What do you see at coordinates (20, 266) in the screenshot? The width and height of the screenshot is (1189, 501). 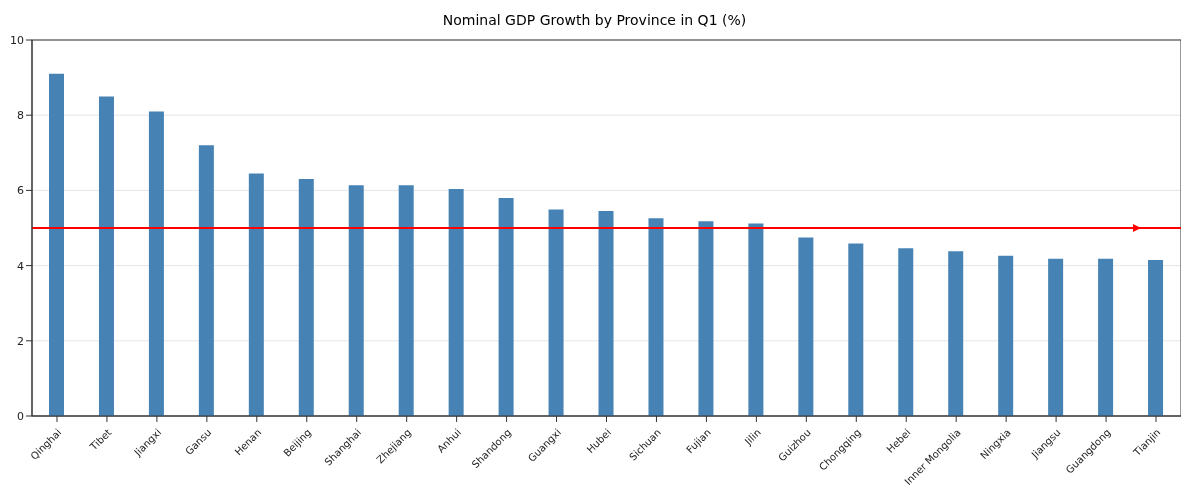 I see `y-tick-label: 4` at bounding box center [20, 266].